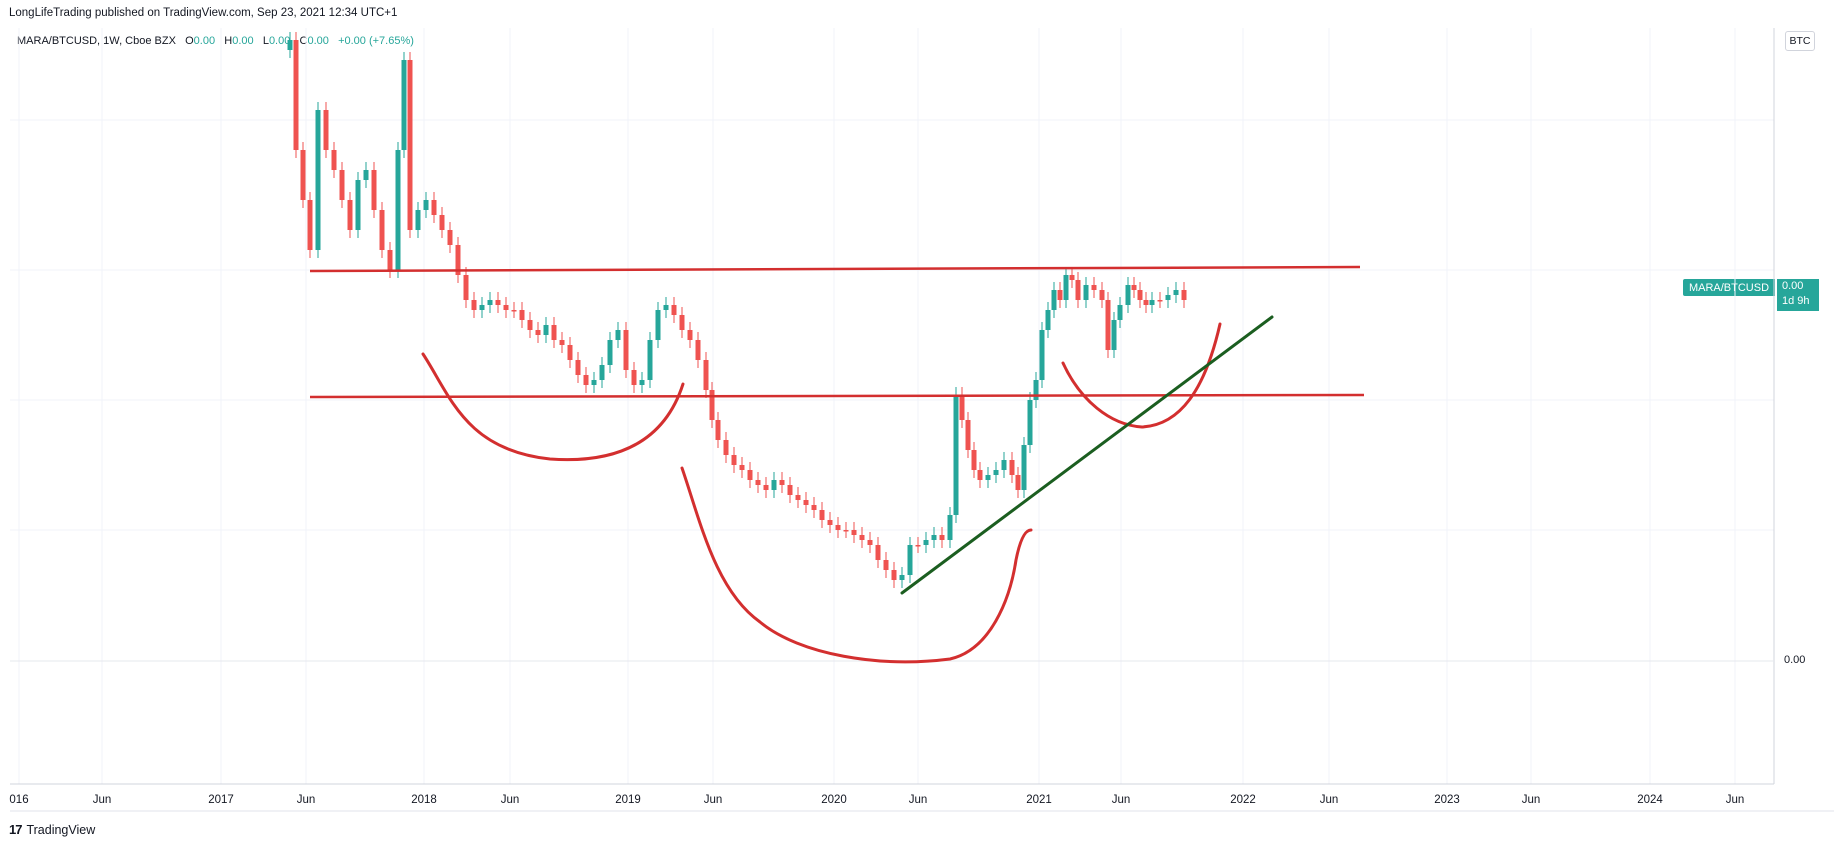 The image size is (1834, 848). What do you see at coordinates (1729, 287) in the screenshot?
I see `last-price-symbol: MARA/BTCUSD` at bounding box center [1729, 287].